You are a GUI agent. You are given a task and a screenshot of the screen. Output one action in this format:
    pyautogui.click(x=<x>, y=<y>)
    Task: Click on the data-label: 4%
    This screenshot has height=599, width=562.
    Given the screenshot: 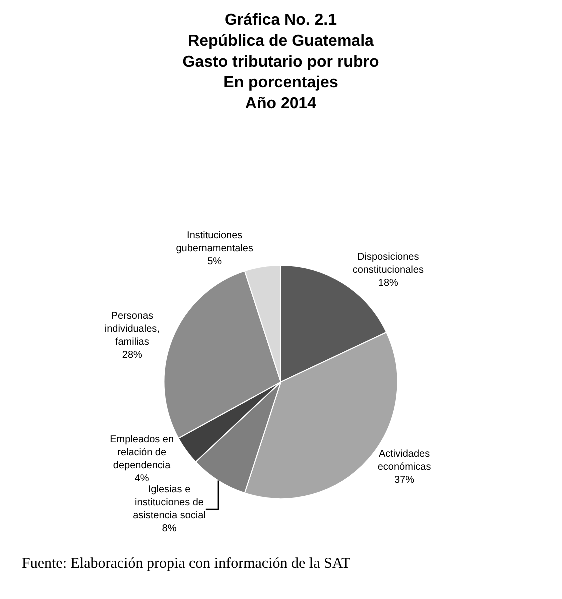 What is the action you would take?
    pyautogui.click(x=142, y=478)
    